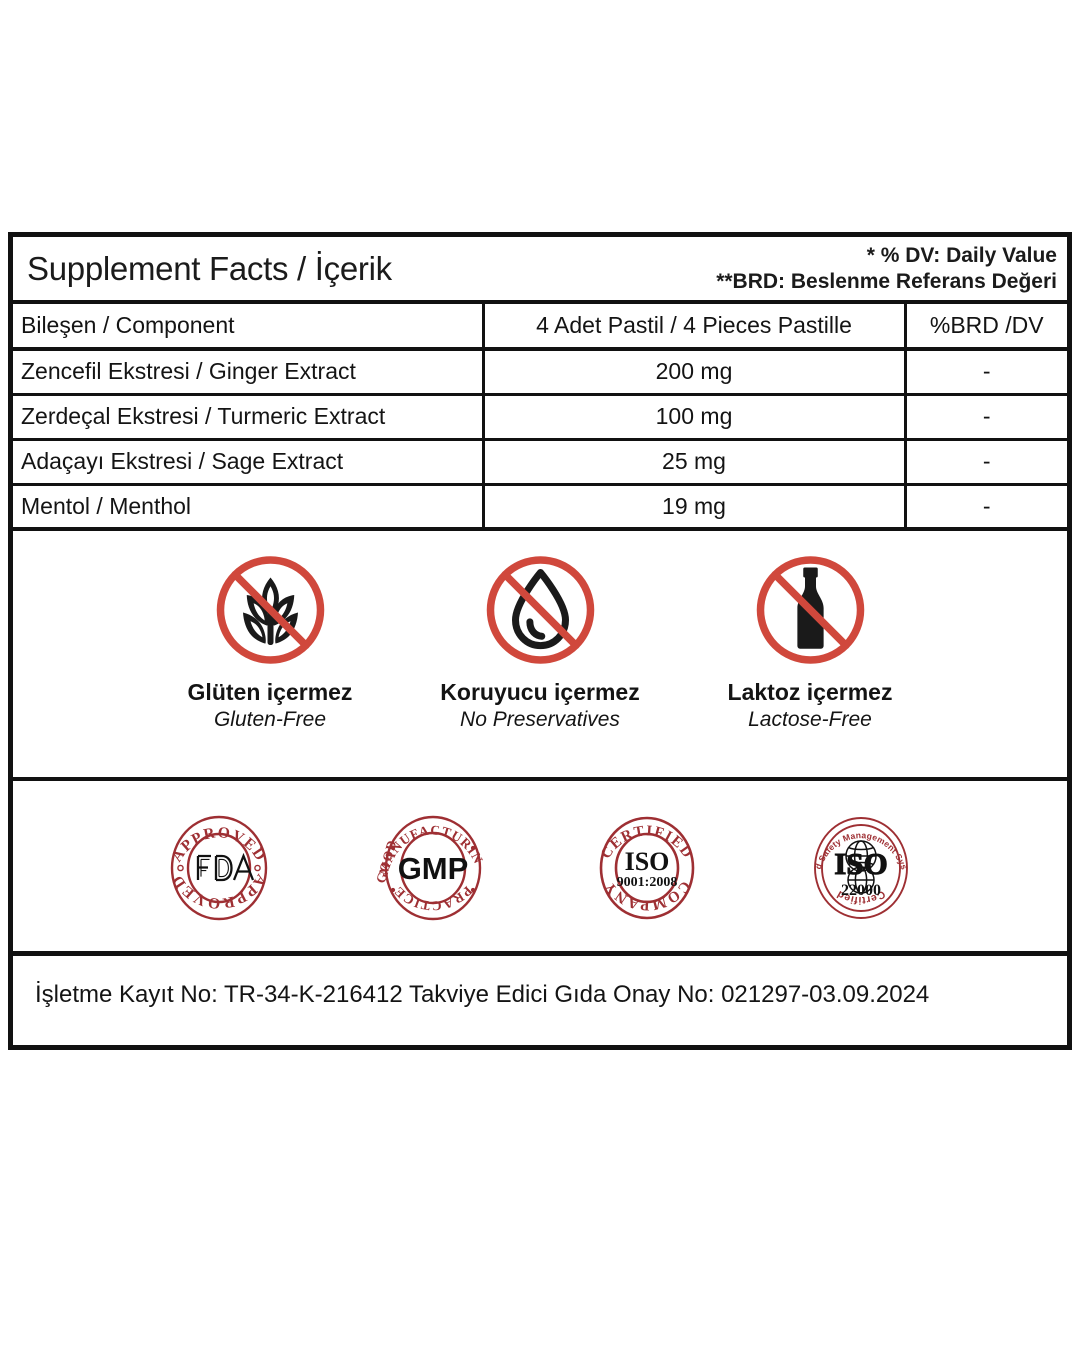 This screenshot has width=1080, height=1350. I want to click on iso-22000-badge: Food Safety Management System Certified, so click(861, 866).